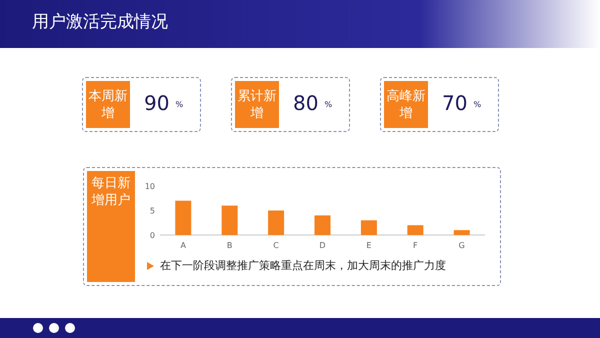 This screenshot has height=338, width=600. I want to click on text: 用户激活完成情况, so click(100, 22).